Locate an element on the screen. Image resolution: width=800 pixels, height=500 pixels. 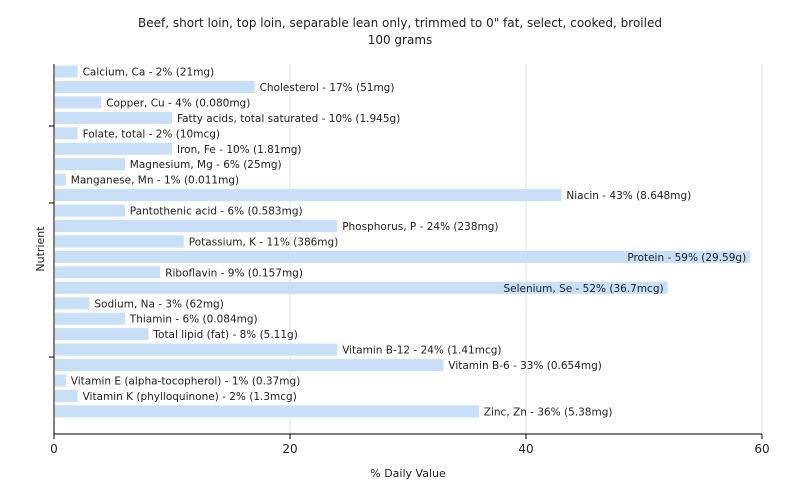
bar-data-label: Vitamin B-6 - 33% (0.654mg) is located at coordinates (525, 366).